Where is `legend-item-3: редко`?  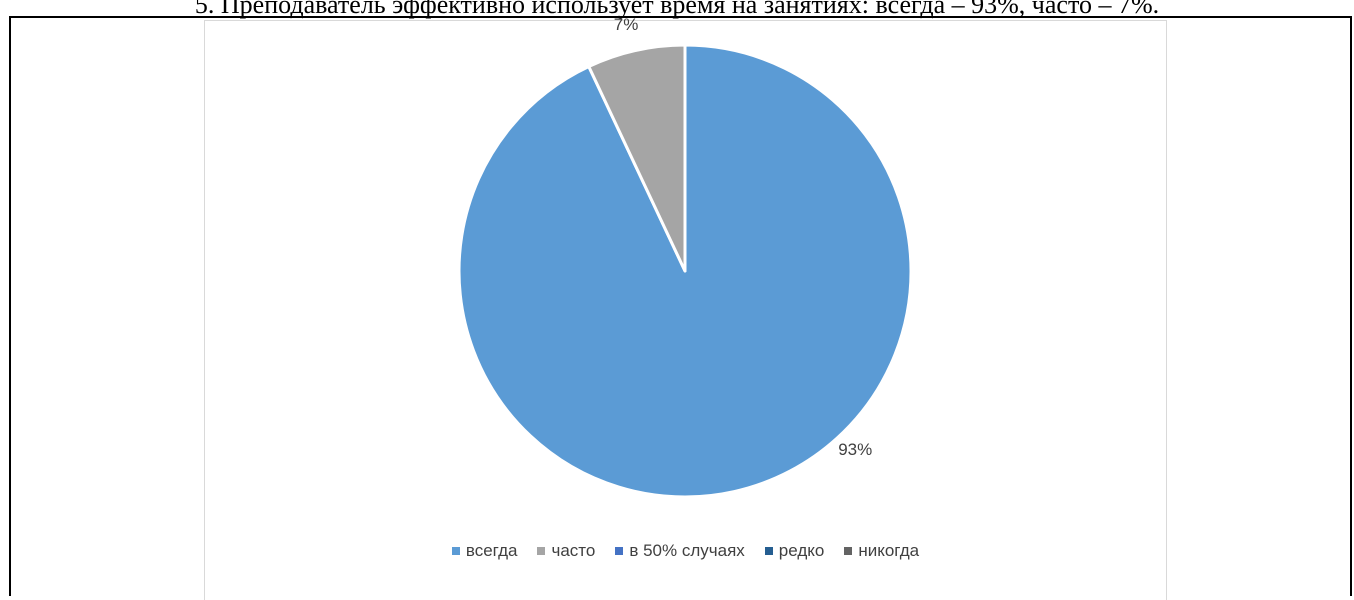 legend-item-3: редко is located at coordinates (794, 551).